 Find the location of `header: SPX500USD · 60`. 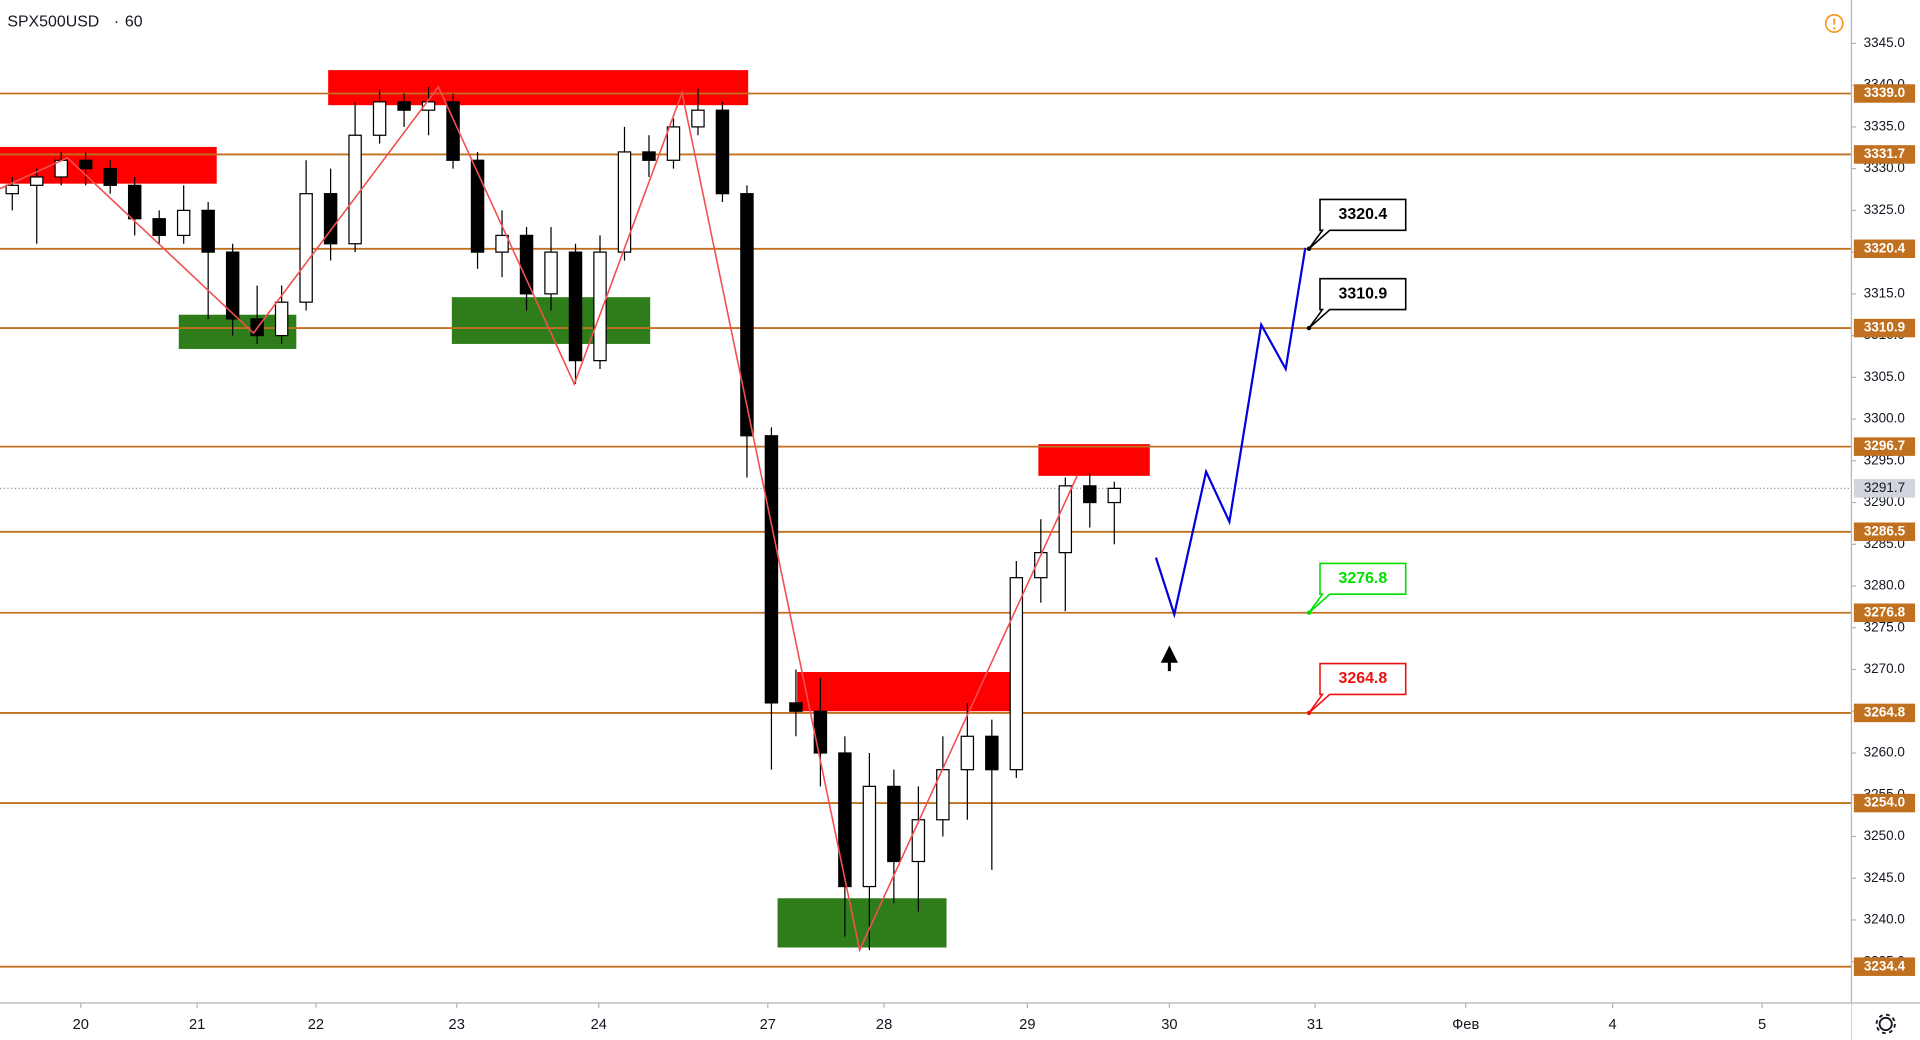

header: SPX500USD · 60 is located at coordinates (86, 21).